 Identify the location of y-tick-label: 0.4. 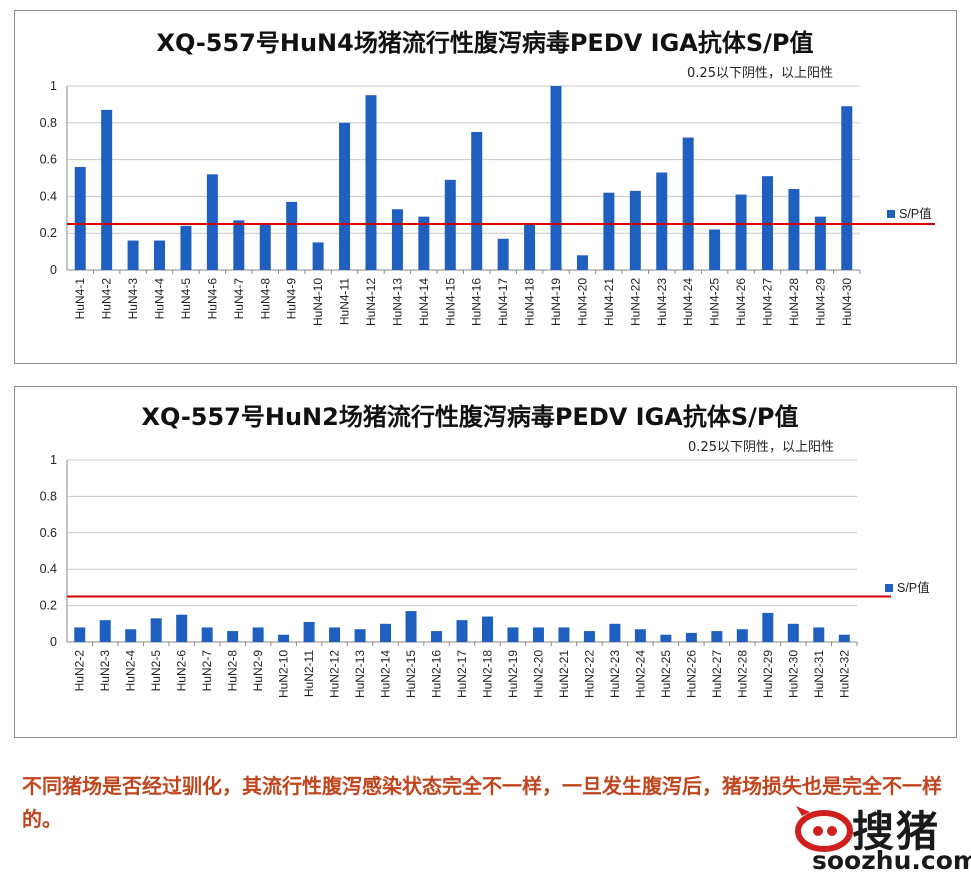
(48, 196).